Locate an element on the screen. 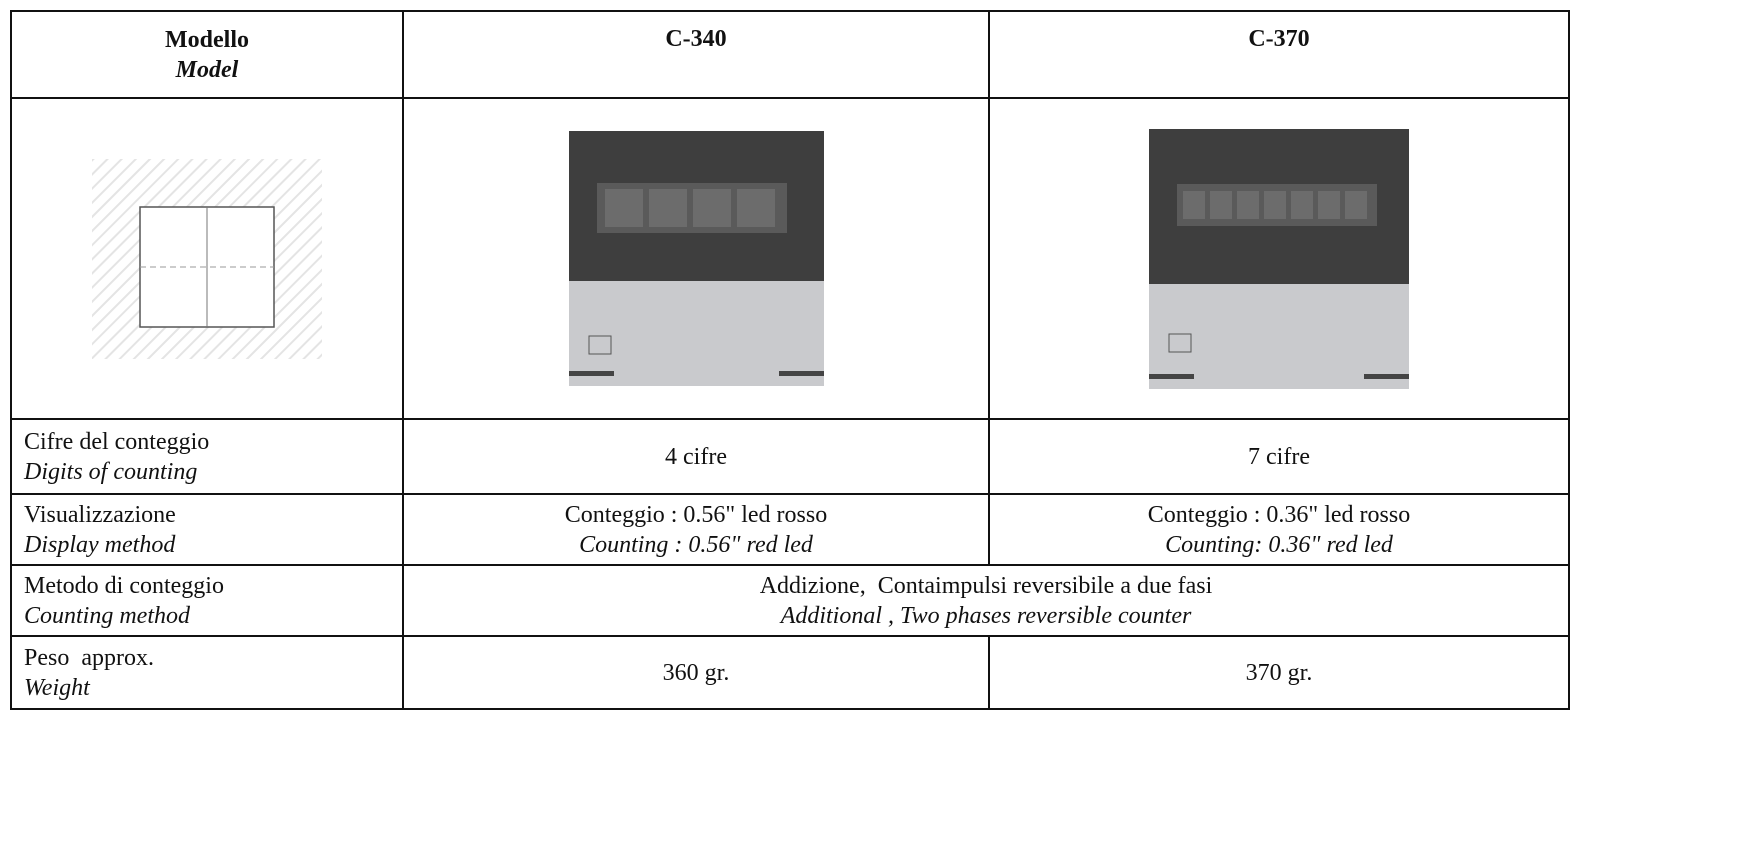  model-name: C-370 is located at coordinates (1279, 39).